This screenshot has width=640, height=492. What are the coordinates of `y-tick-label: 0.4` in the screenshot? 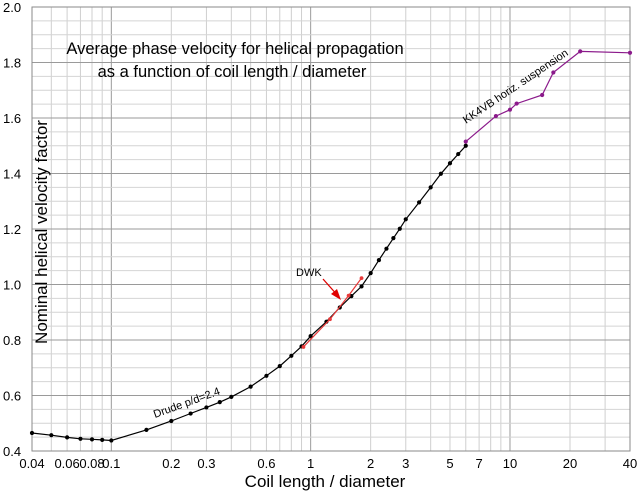 It's located at (12, 451).